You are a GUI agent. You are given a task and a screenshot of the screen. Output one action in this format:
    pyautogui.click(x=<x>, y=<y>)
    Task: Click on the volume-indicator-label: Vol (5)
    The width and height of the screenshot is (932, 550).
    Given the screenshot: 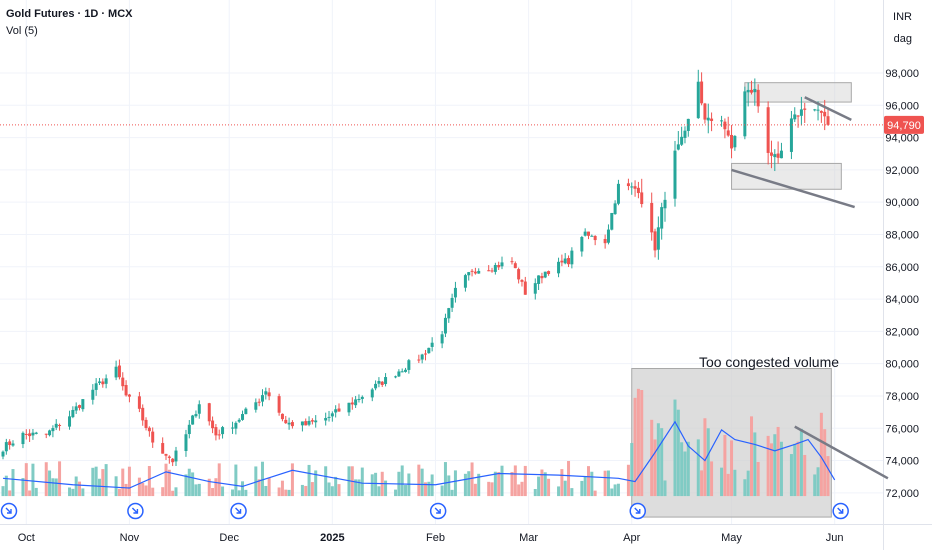 What is the action you would take?
    pyautogui.click(x=22, y=31)
    